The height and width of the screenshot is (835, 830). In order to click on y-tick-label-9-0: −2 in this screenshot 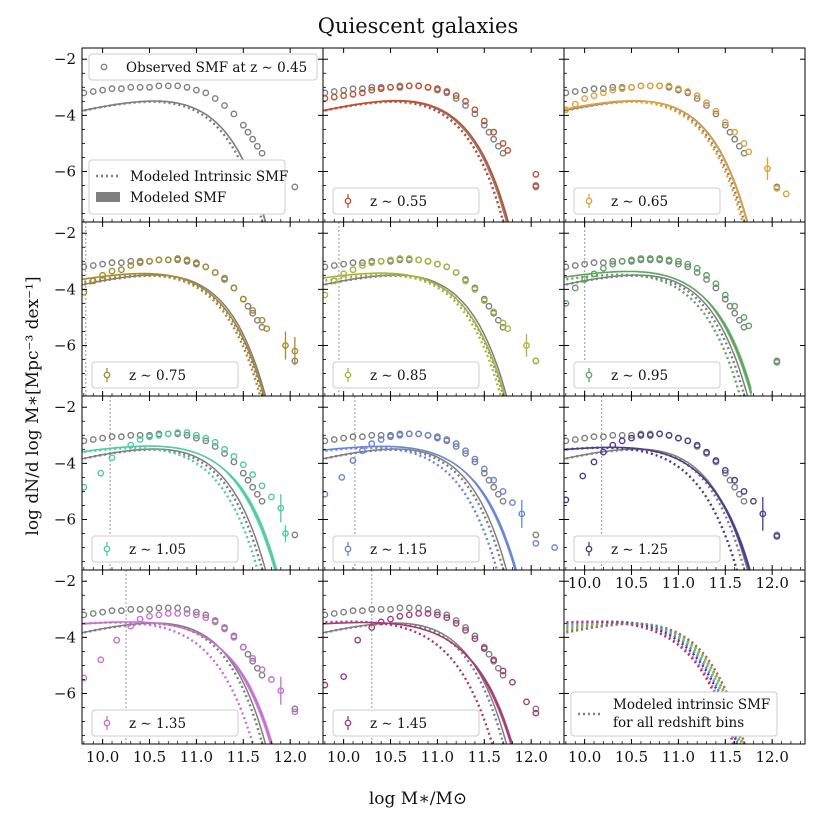, I will do `click(65, 581)`.